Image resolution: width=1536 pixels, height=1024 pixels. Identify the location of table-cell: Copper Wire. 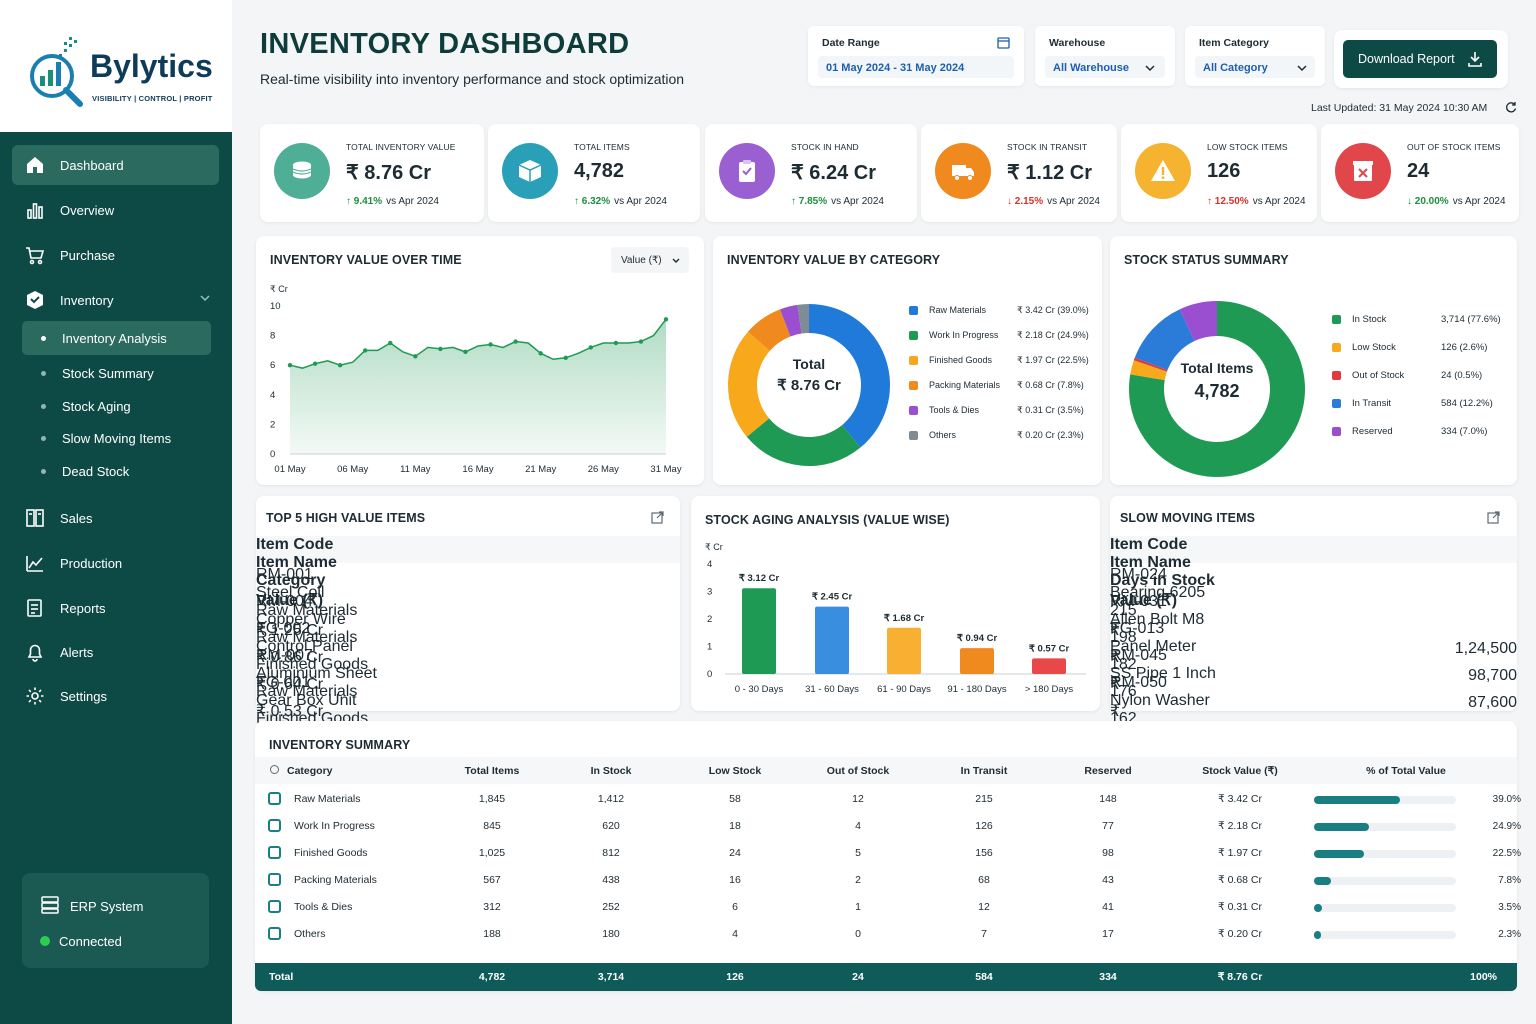
(301, 619).